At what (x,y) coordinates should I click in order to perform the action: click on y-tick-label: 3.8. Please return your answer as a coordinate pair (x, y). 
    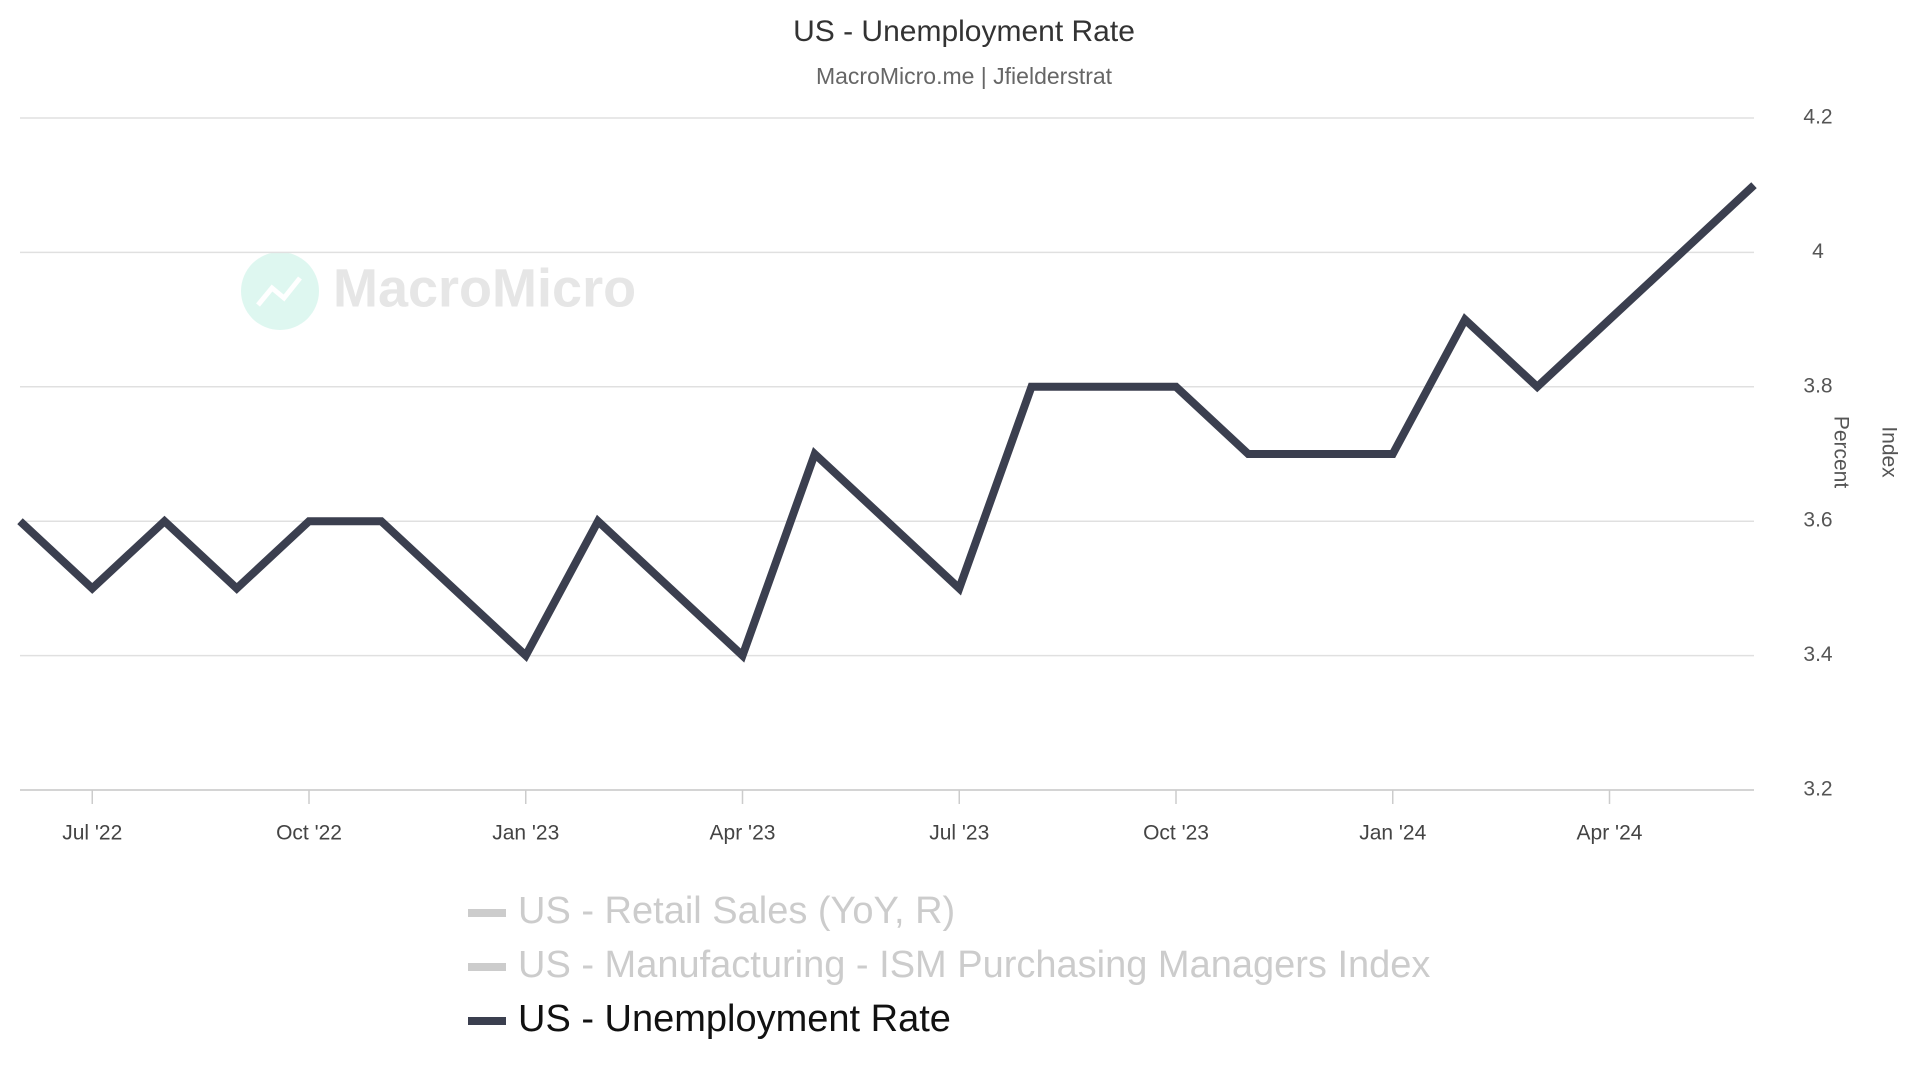
    Looking at the image, I should click on (1817, 385).